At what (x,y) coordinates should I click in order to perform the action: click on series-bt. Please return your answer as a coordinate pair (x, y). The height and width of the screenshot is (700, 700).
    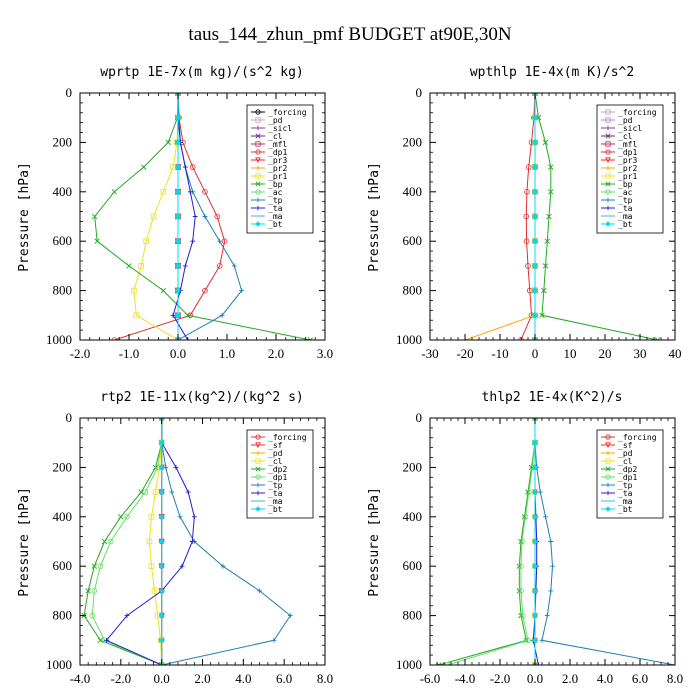
    Looking at the image, I should click on (535, 541).